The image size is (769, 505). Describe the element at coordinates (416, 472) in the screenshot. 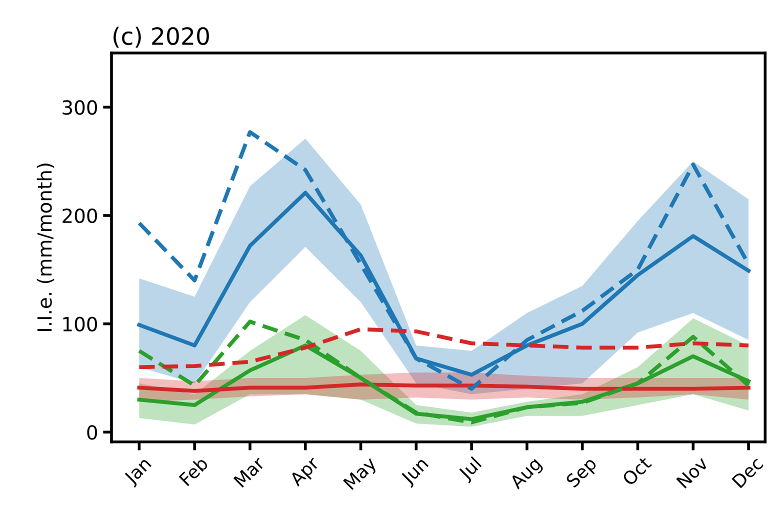

I see `x-tick-label: Jun` at that location.